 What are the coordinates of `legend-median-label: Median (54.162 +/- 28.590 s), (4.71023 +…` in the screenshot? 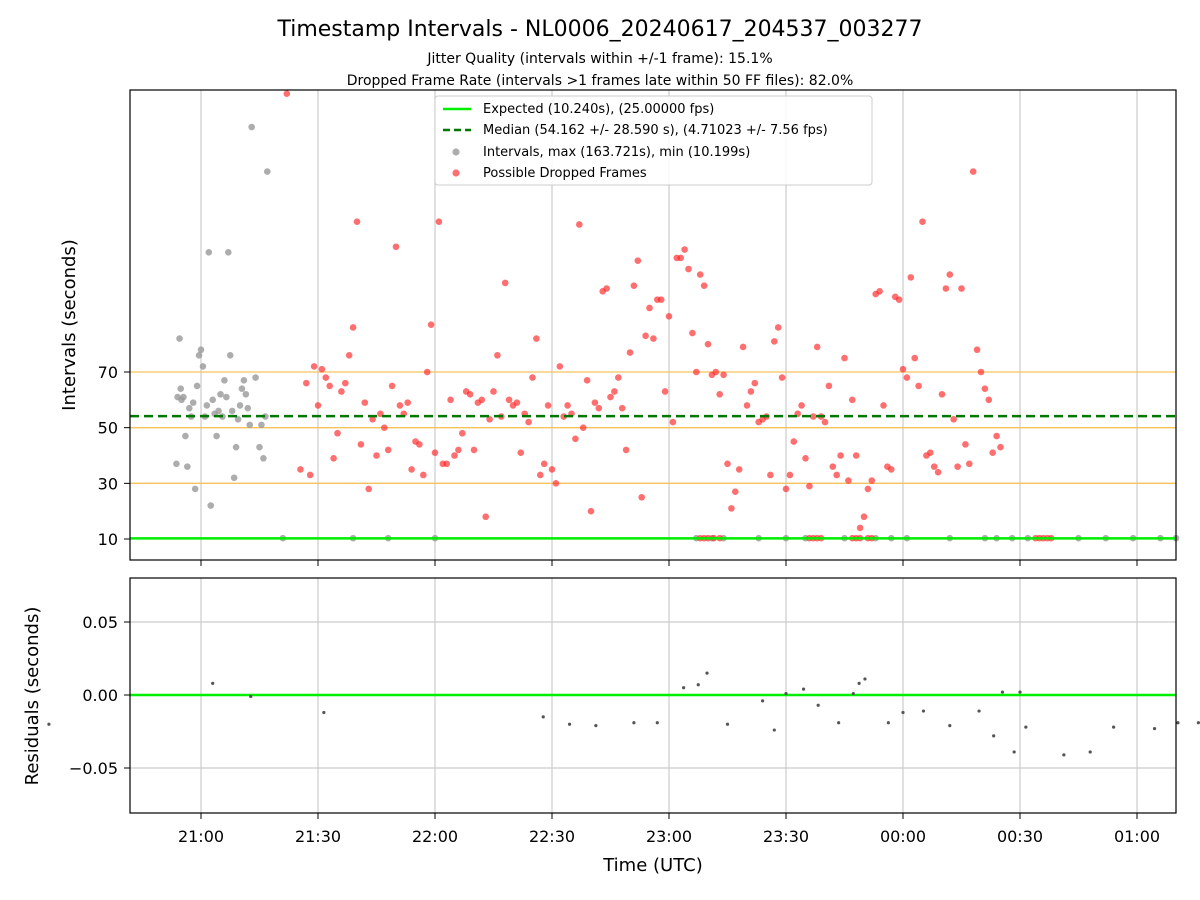 It's located at (655, 130).